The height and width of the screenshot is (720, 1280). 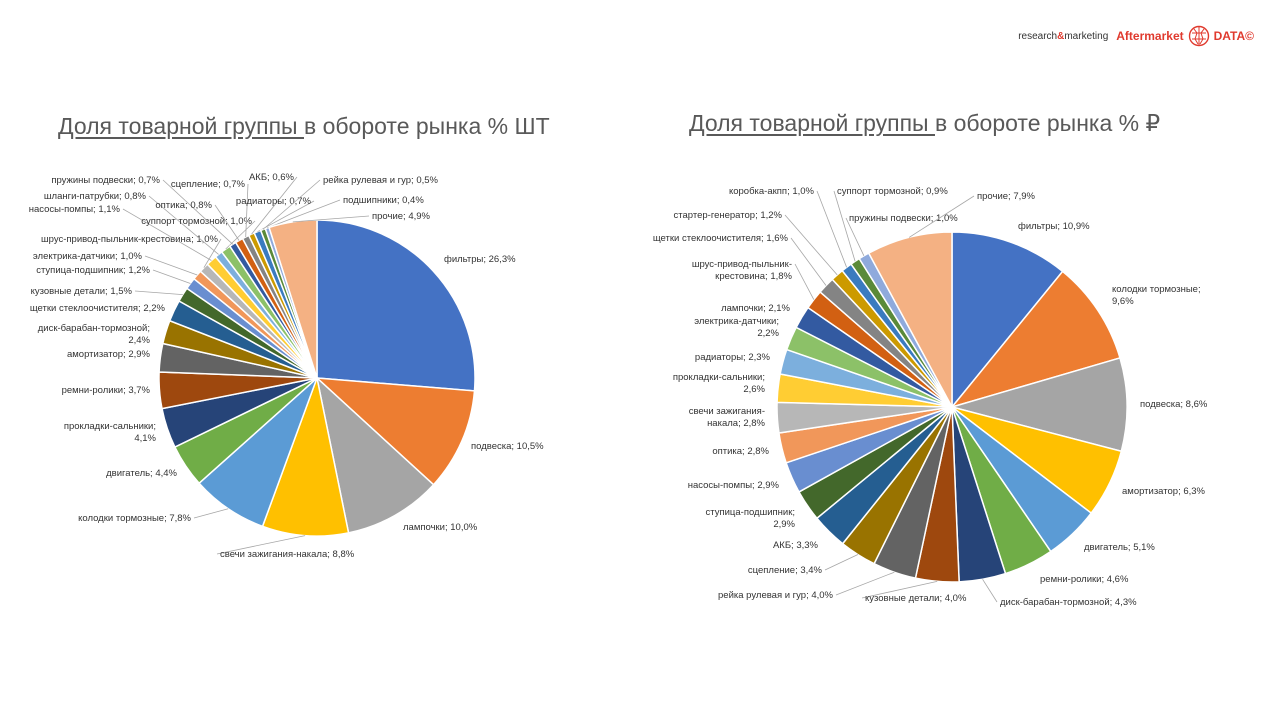 What do you see at coordinates (98, 308) in the screenshot?
I see `slice-label-щетки-стеклоочистителя: щетки стеклоочистителя; 2,2%` at bounding box center [98, 308].